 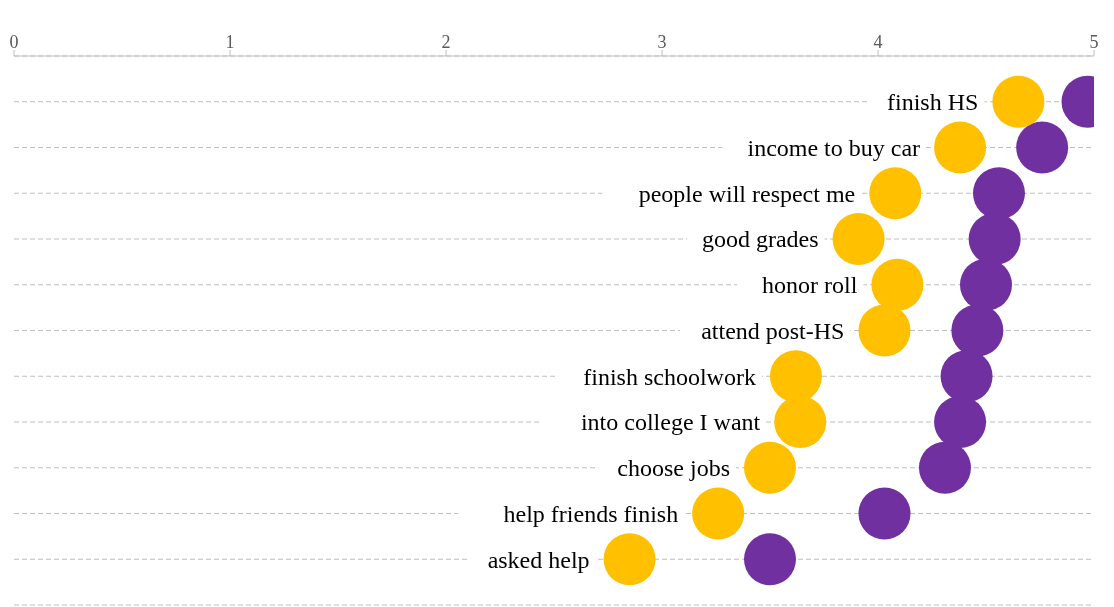 What do you see at coordinates (1094, 42) in the screenshot?
I see `x-tick-label: 5` at bounding box center [1094, 42].